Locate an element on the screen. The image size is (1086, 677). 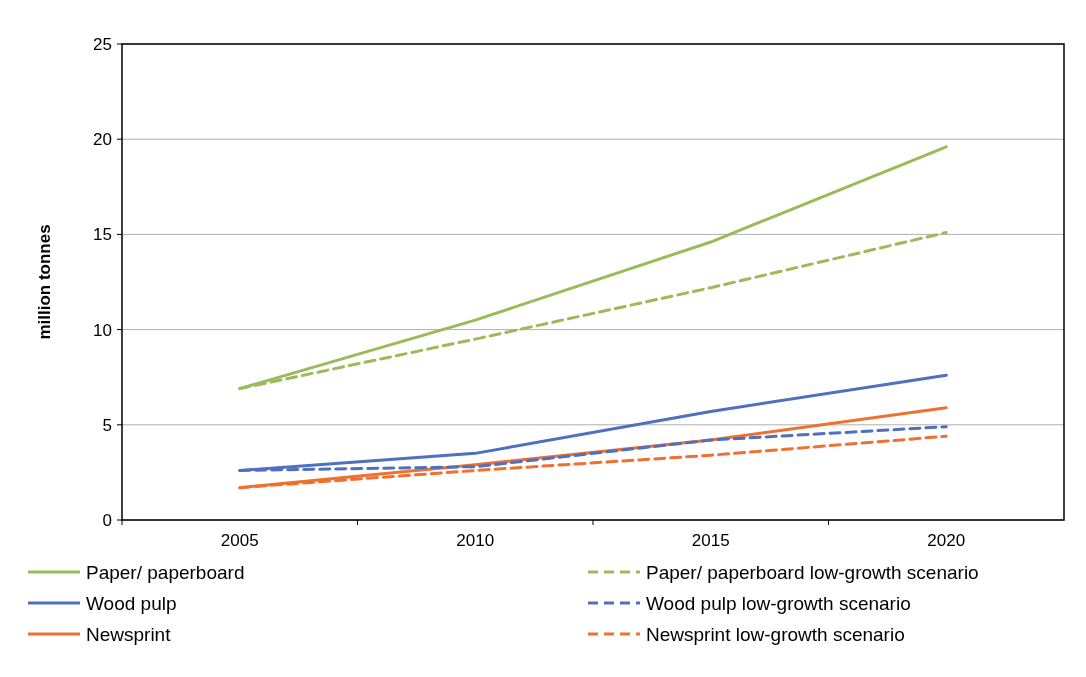
legend-label: Wood pulp low-growth scenario is located at coordinates (778, 603).